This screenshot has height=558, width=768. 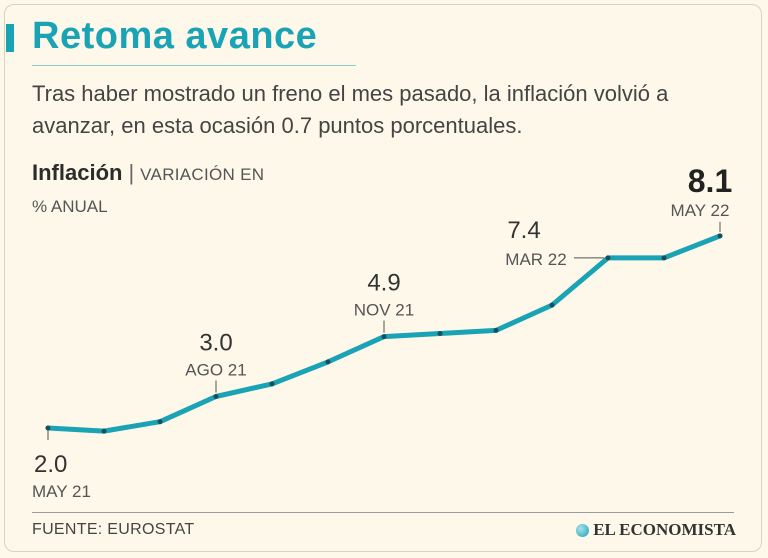 What do you see at coordinates (77, 172) in the screenshot?
I see `chart-title-label: Inflación` at bounding box center [77, 172].